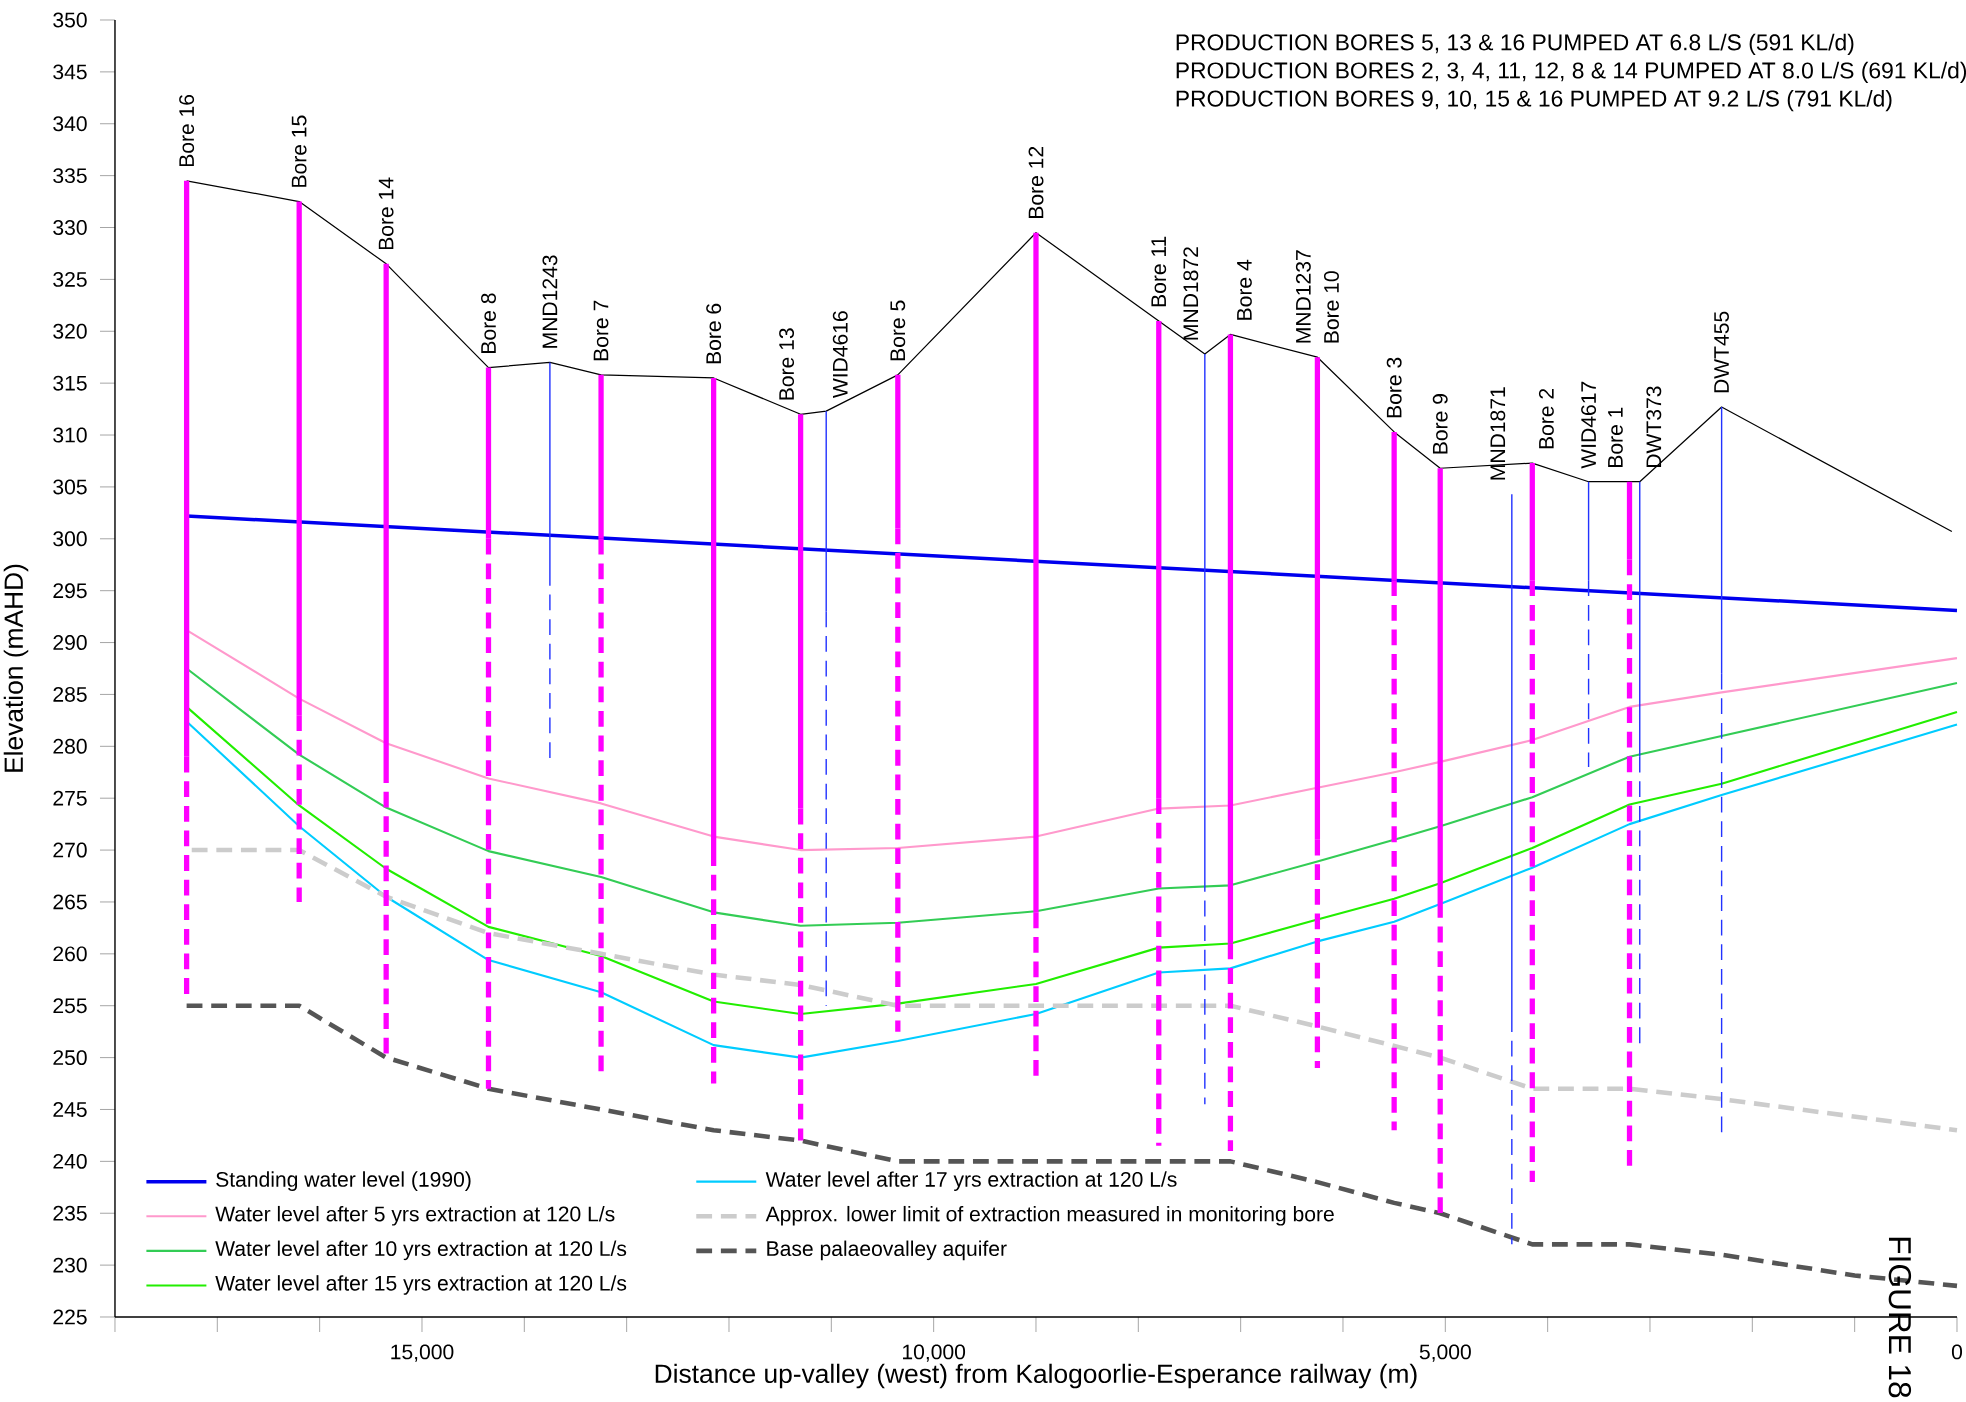 This screenshot has width=1966, height=1402. Describe the element at coordinates (1534, 100) in the screenshot. I see `annotation: PRODUCTION BORES 9, 10, 15 & 16 PUMPED AT 9.2 L/S (791 KL/d)` at that location.